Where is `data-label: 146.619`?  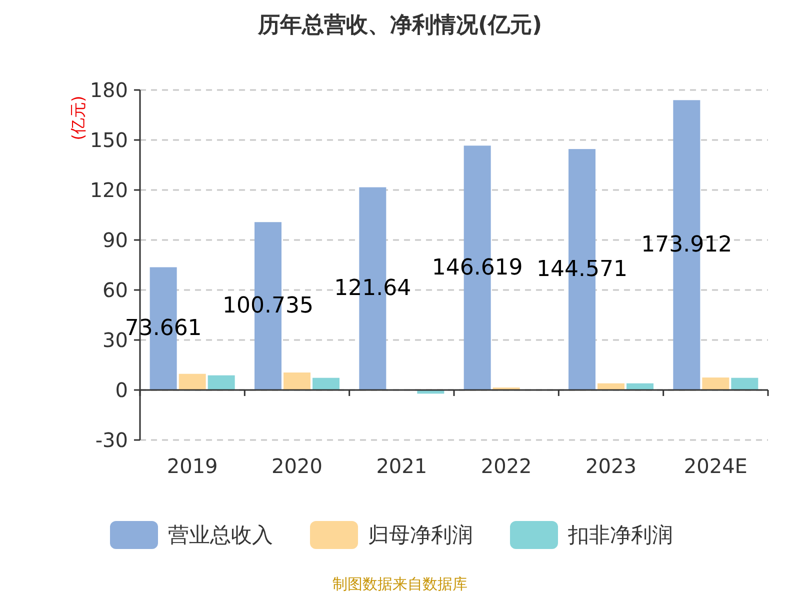
data-label: 146.619 is located at coordinates (477, 267).